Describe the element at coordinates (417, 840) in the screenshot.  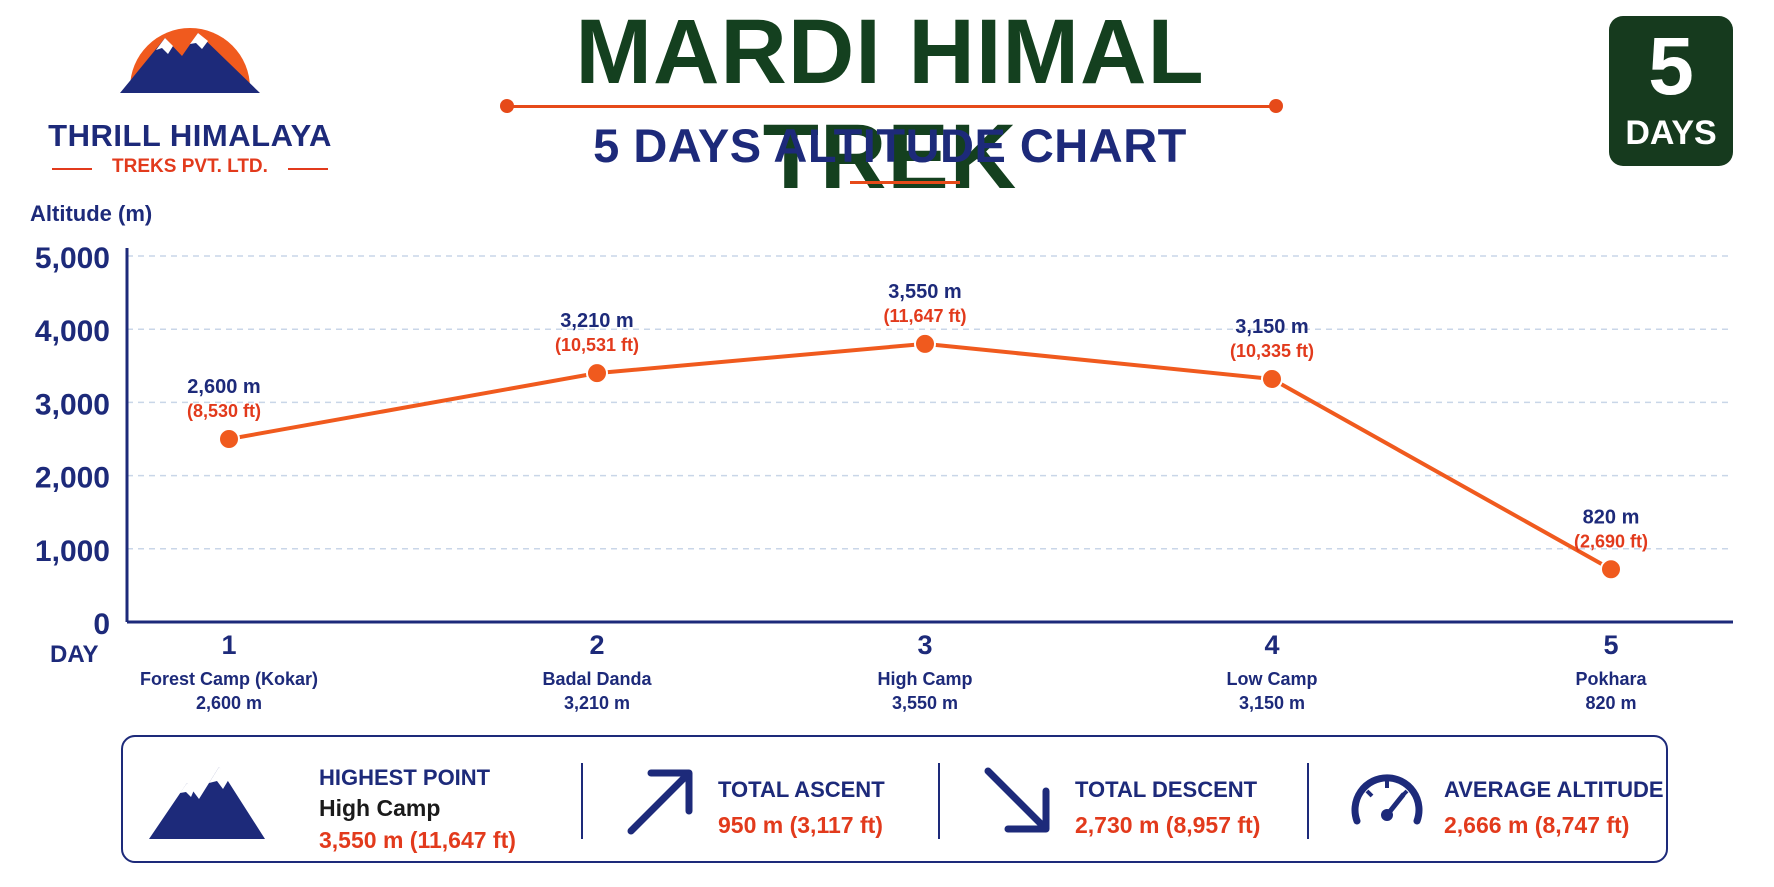
I see `stat-highest-value: 3,550 m (11,647 ft)` at that location.